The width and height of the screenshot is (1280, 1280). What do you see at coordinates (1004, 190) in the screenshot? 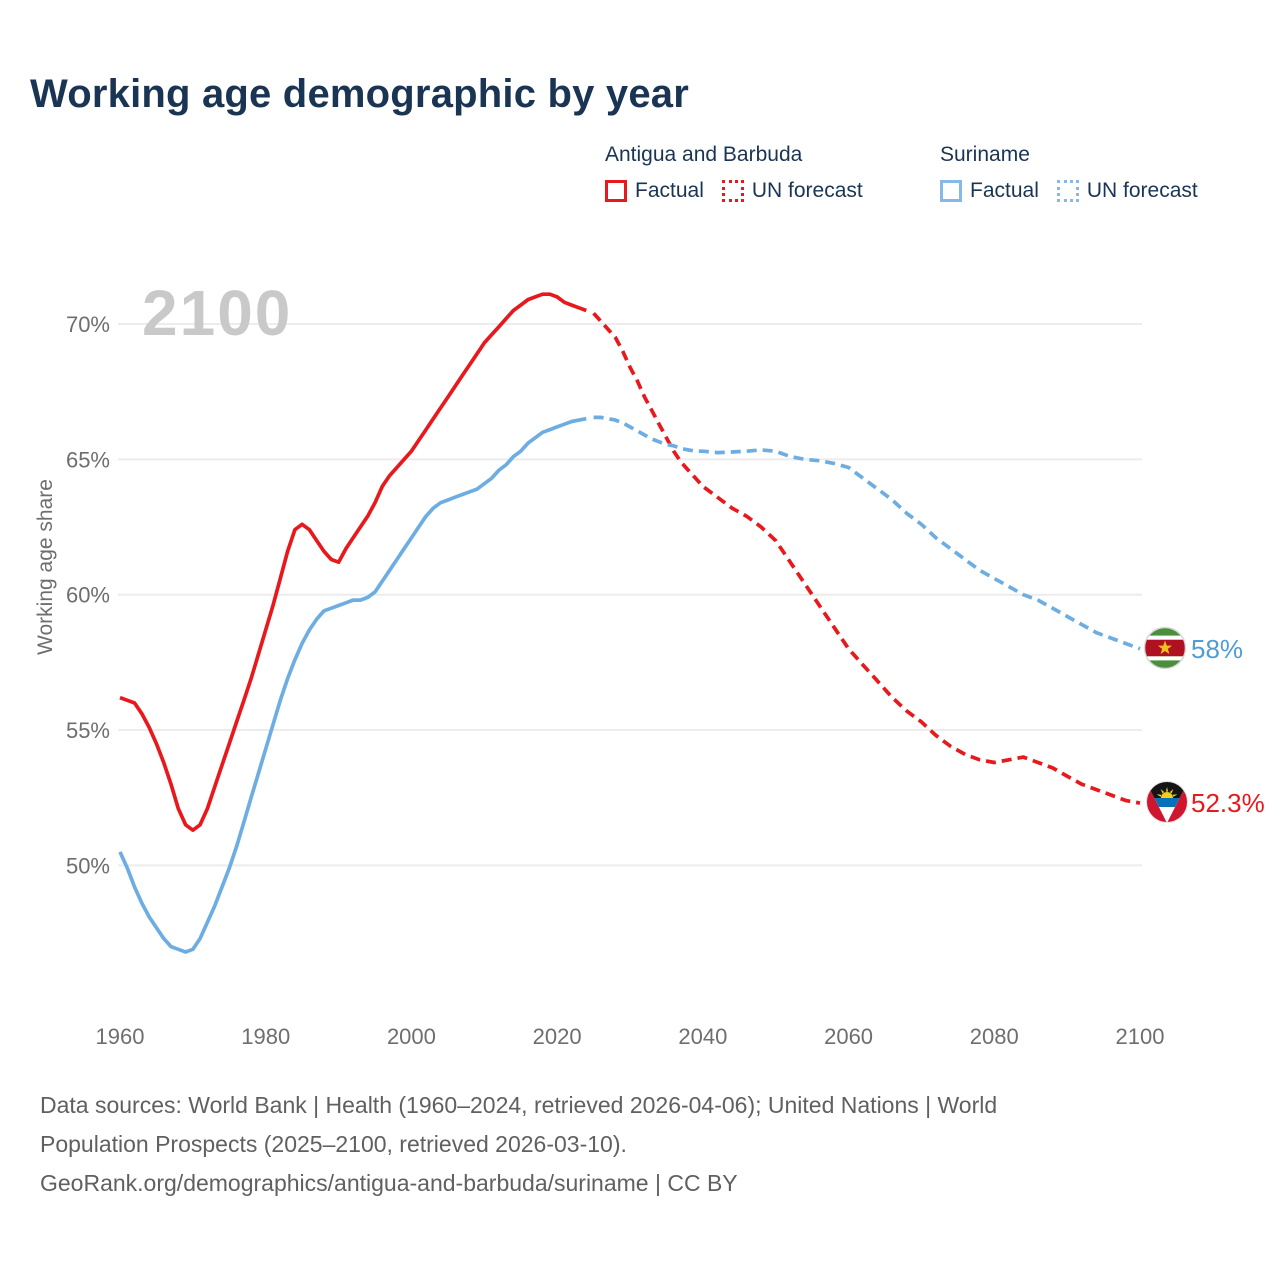
I see `suriname-factual-label: Factual` at bounding box center [1004, 190].